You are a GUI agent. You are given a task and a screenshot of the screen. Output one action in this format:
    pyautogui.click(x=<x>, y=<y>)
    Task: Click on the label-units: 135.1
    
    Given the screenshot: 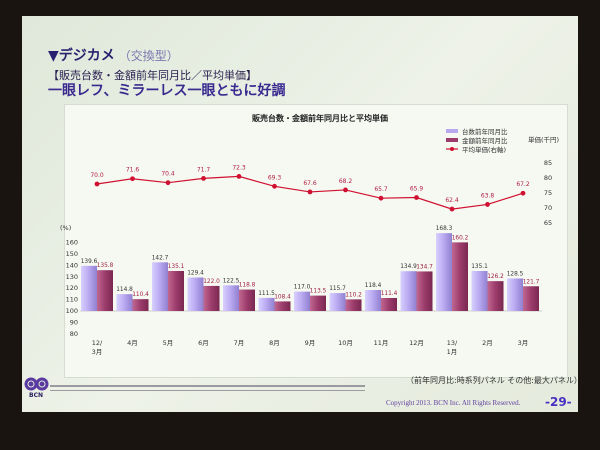 What is the action you would take?
    pyautogui.click(x=479, y=267)
    